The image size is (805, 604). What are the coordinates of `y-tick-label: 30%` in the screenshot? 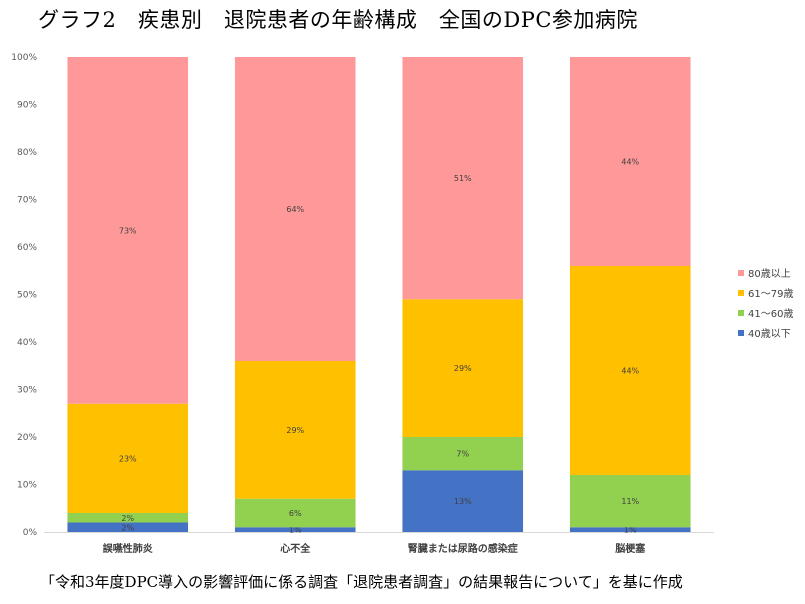 It's located at (27, 391).